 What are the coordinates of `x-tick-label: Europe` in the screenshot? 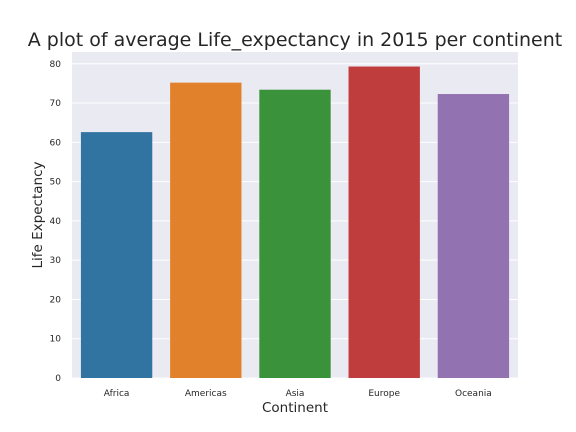 It's located at (384, 394).